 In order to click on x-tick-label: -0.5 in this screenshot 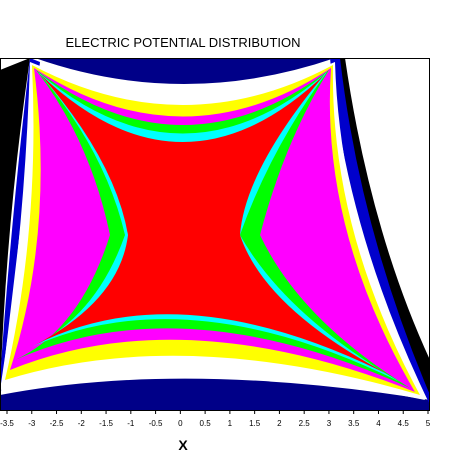, I will do `click(156, 423)`.